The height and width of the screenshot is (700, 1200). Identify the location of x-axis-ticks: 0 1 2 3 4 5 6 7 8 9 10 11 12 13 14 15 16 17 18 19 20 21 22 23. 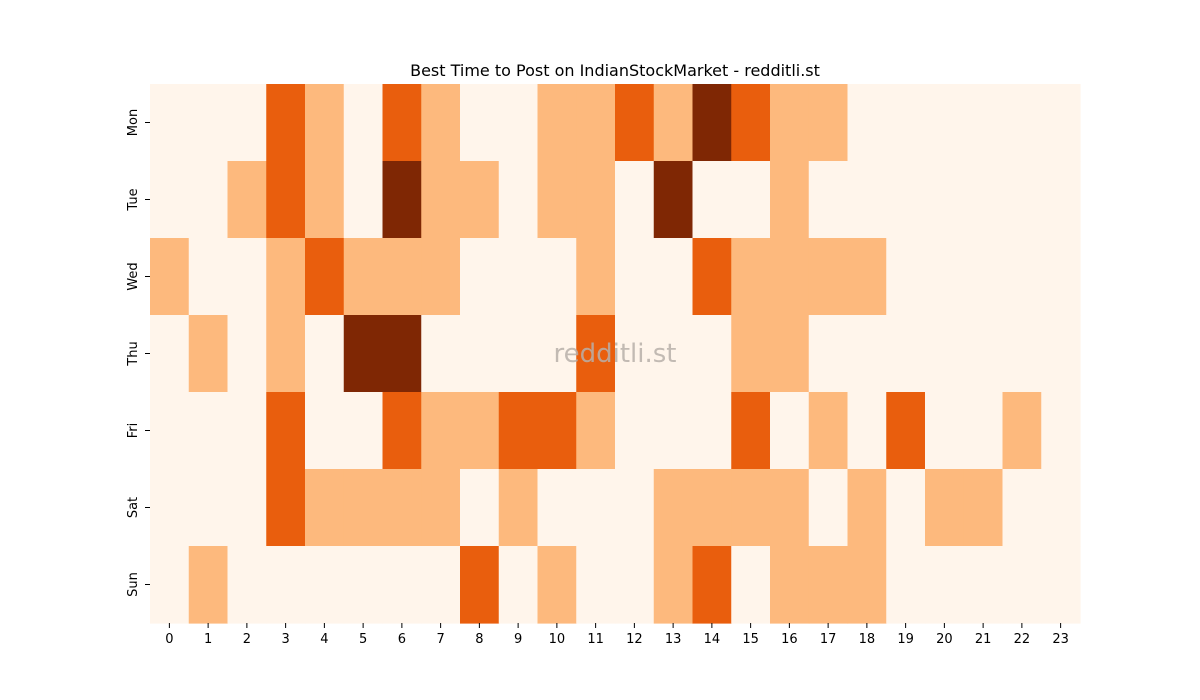
(617, 635).